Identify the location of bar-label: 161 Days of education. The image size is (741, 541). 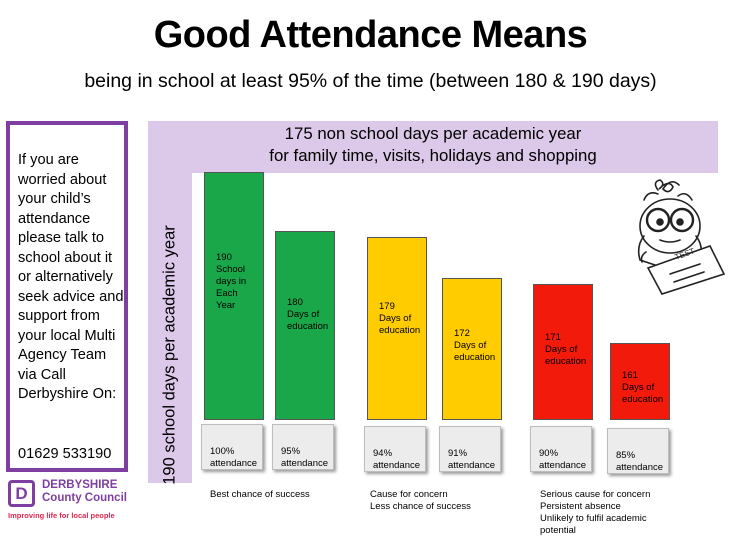
(643, 388).